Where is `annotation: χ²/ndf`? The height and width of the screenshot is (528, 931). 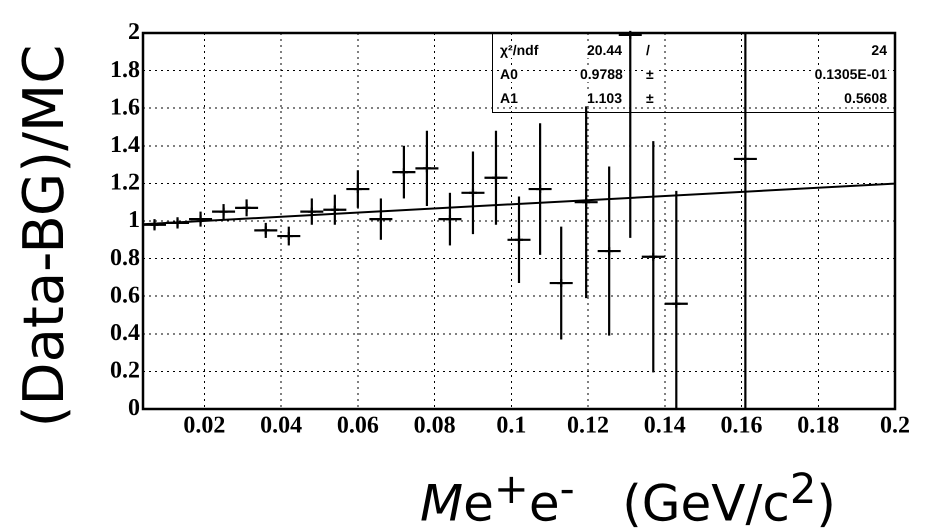 annotation: χ²/ndf is located at coordinates (519, 50).